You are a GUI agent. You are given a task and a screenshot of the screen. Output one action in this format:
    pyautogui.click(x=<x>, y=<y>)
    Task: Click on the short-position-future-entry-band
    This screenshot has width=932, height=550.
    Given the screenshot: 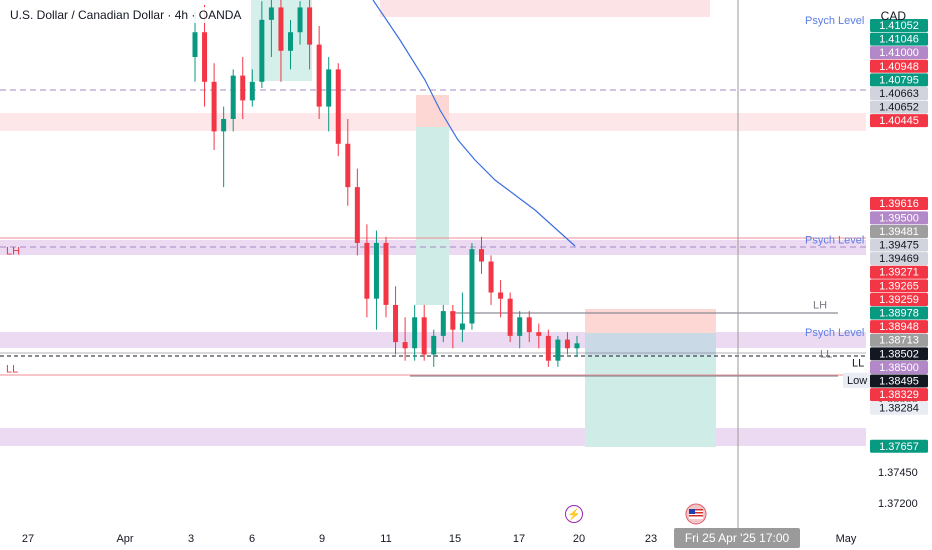 What is the action you would take?
    pyautogui.click(x=650, y=344)
    